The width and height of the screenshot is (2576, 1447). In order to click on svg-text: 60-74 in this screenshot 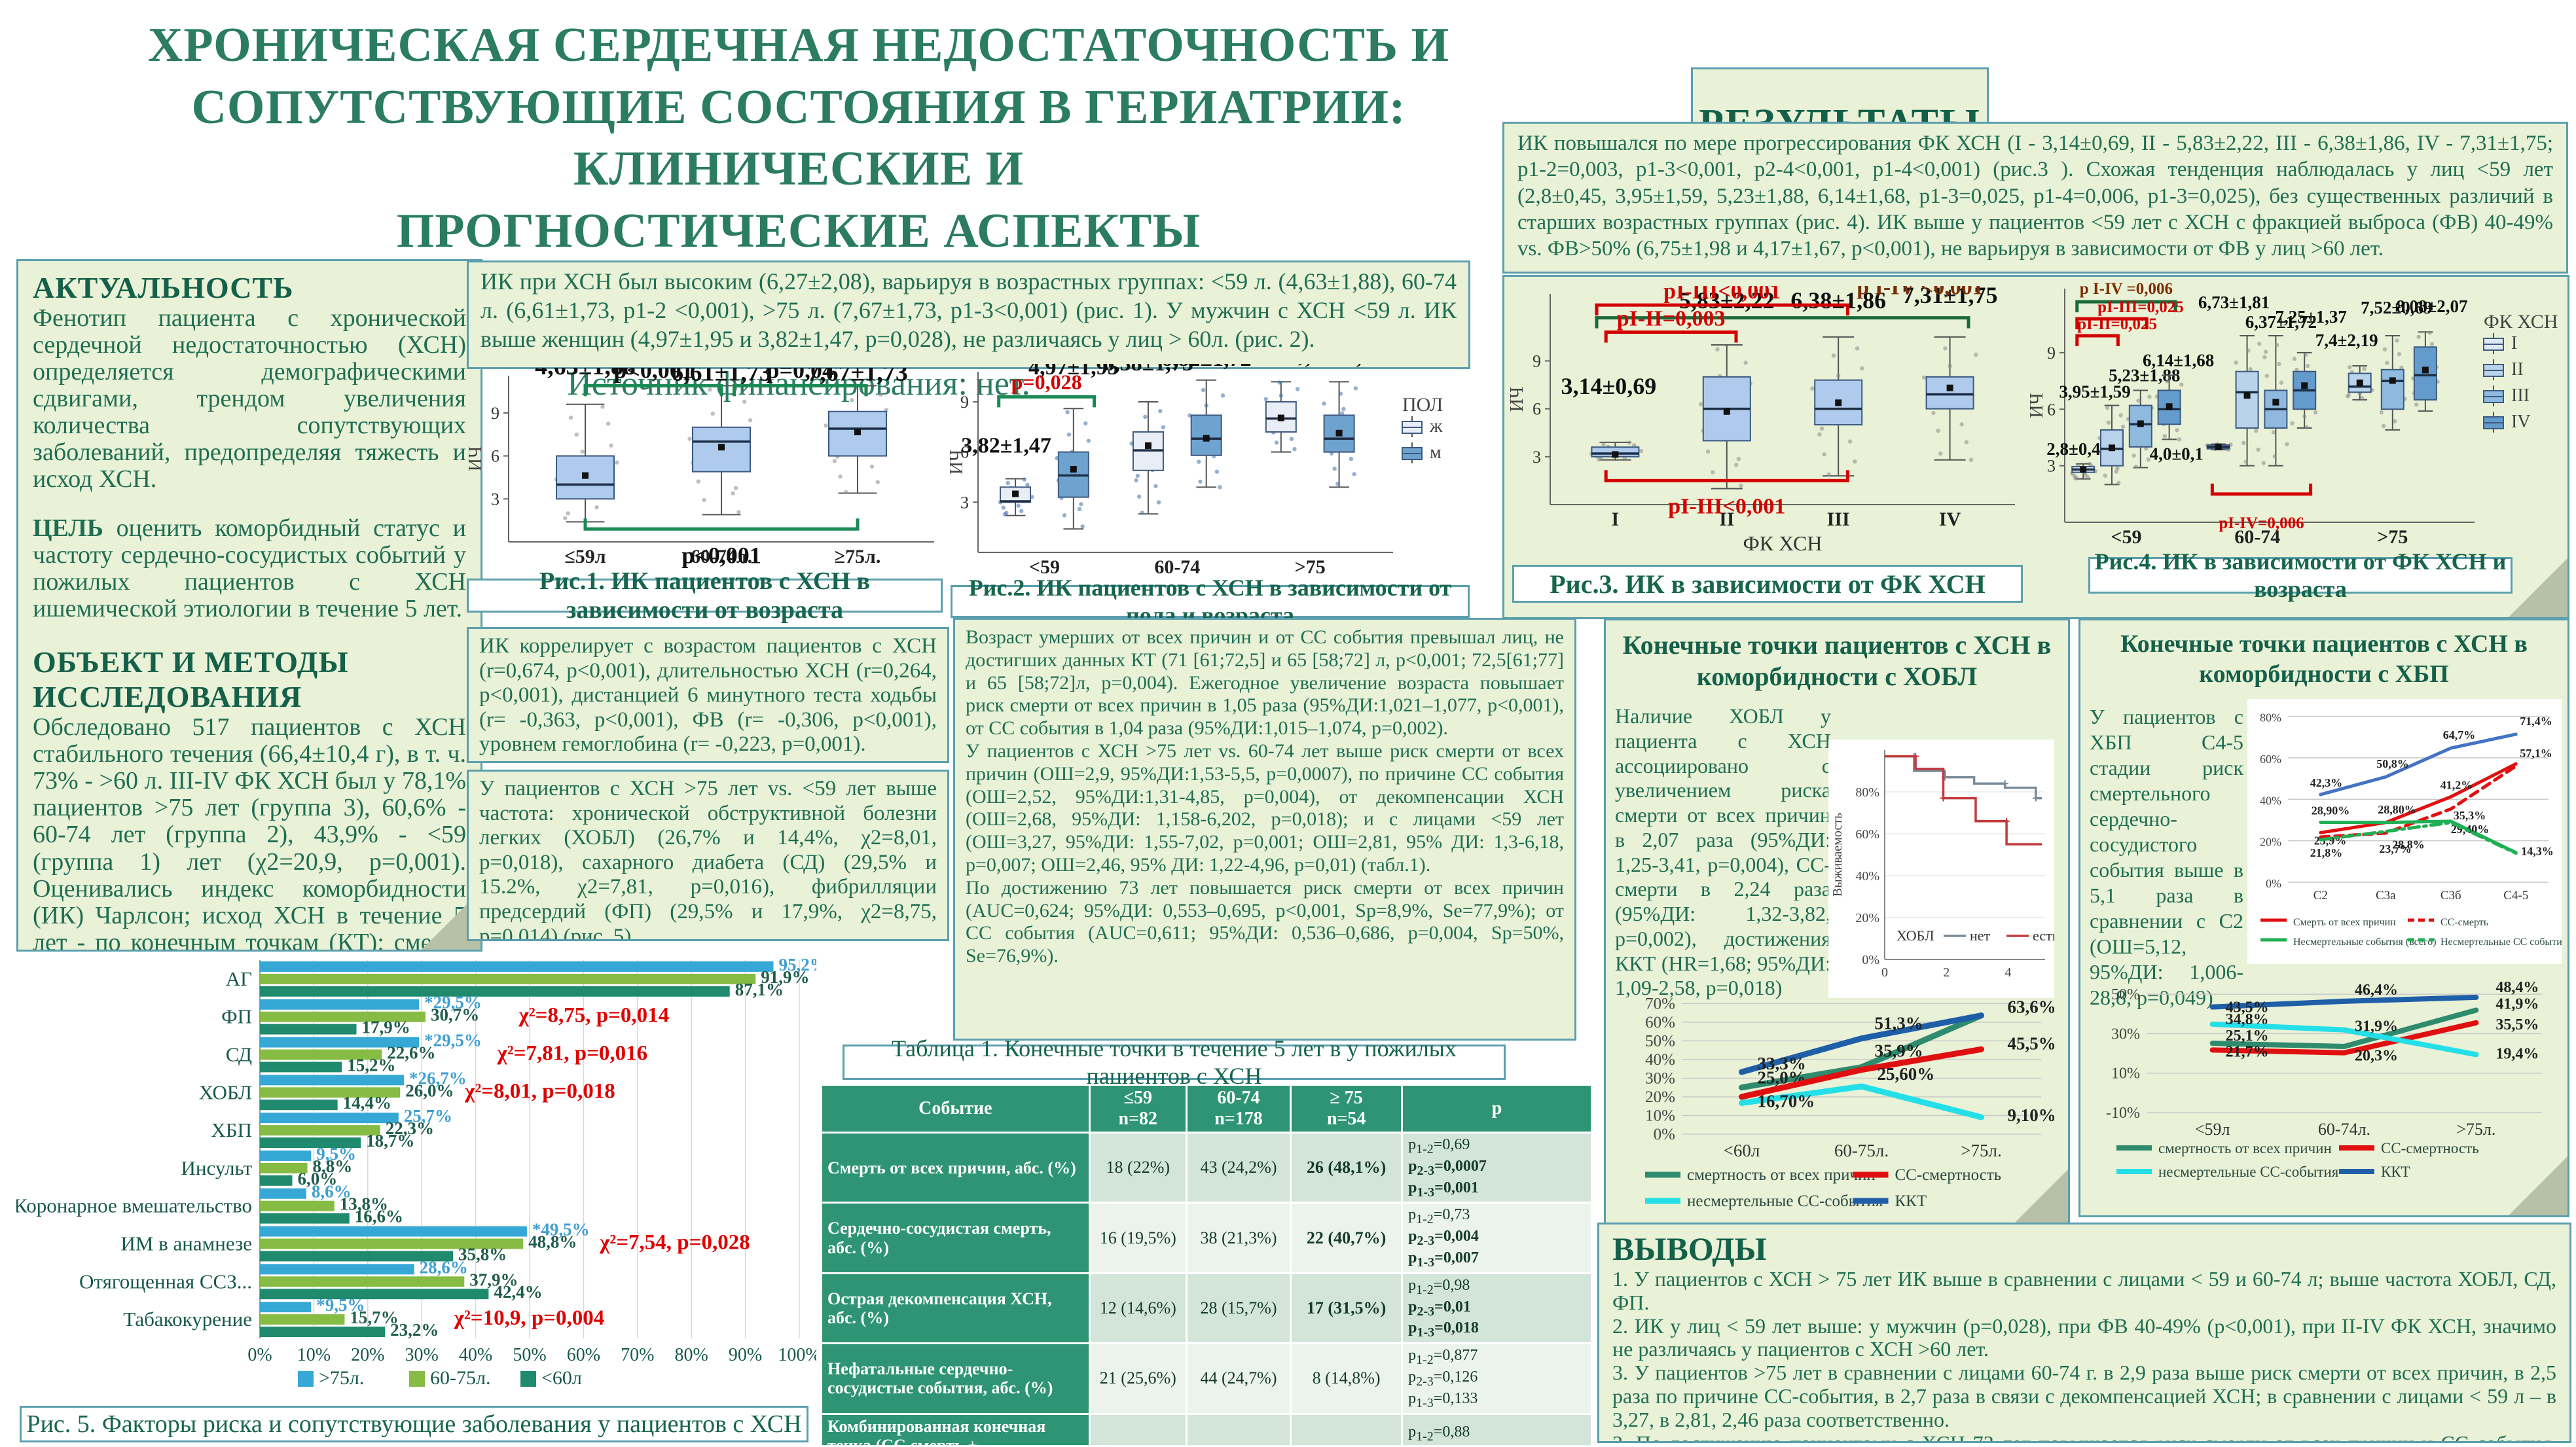, I will do `click(2257, 537)`.